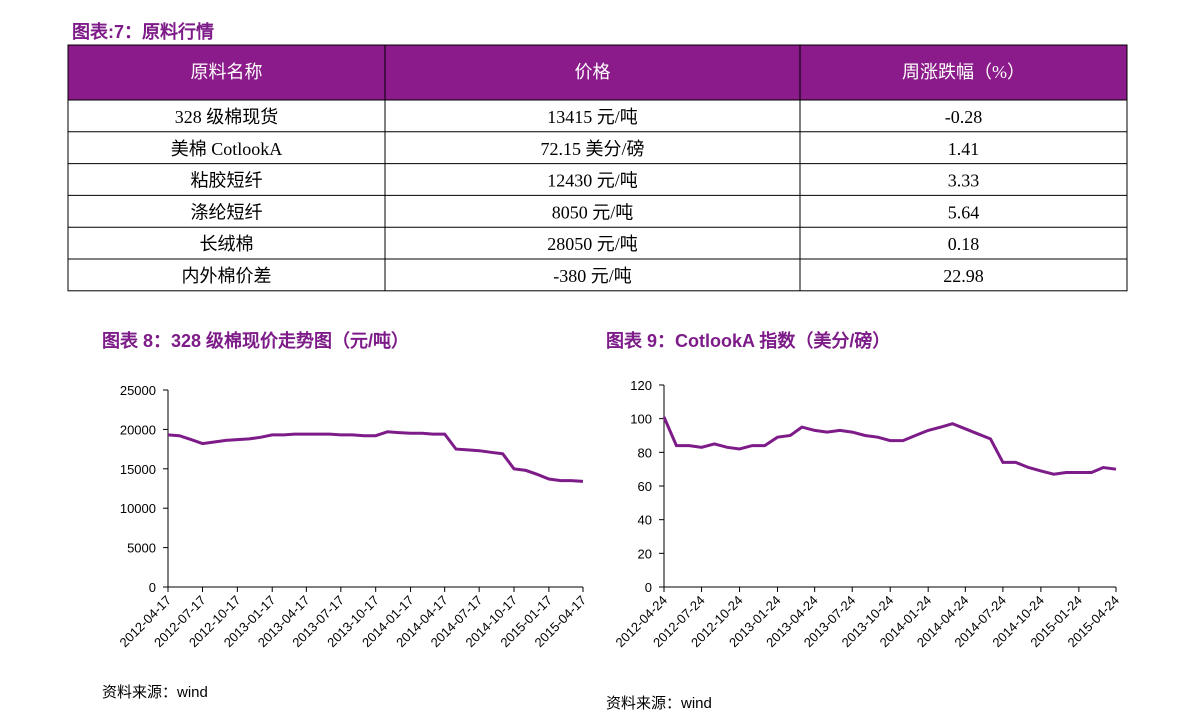  Describe the element at coordinates (645, 553) in the screenshot. I see `y-tick-label: 20` at that location.